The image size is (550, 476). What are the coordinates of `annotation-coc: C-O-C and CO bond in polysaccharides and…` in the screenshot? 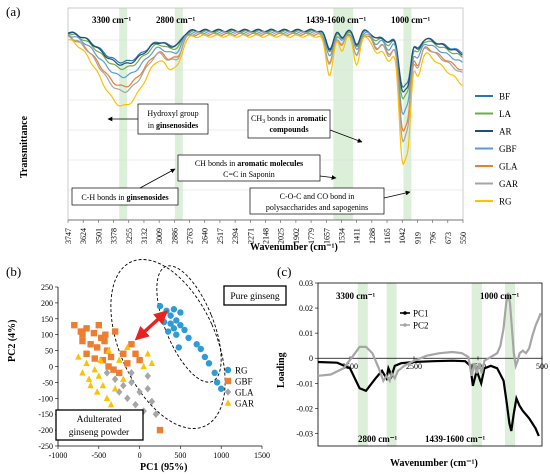 It's located at (330, 201).